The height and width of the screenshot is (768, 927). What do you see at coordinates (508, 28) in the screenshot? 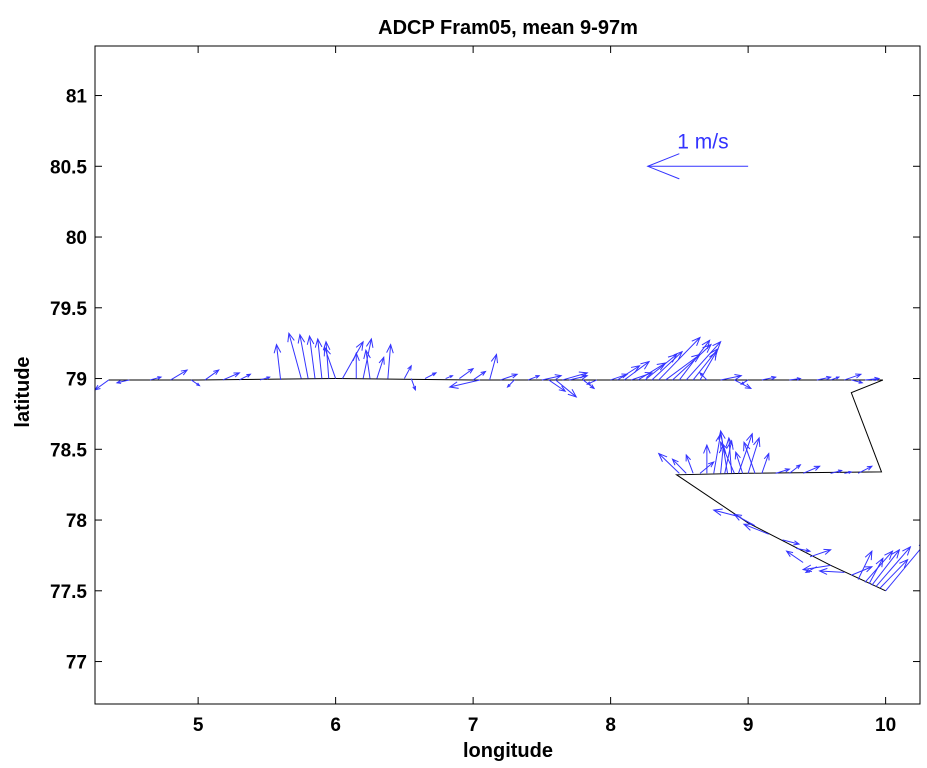
I see `chart-title: ADCP Fram05, mean 9-97m` at bounding box center [508, 28].